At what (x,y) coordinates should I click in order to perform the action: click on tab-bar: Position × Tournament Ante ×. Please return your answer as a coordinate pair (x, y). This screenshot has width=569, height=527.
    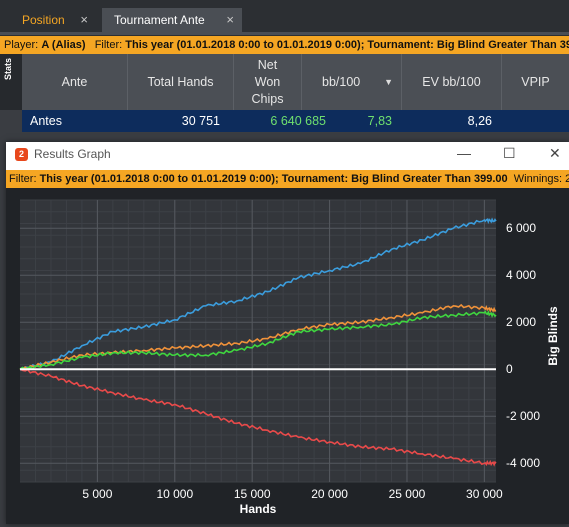
    Looking at the image, I should click on (284, 19).